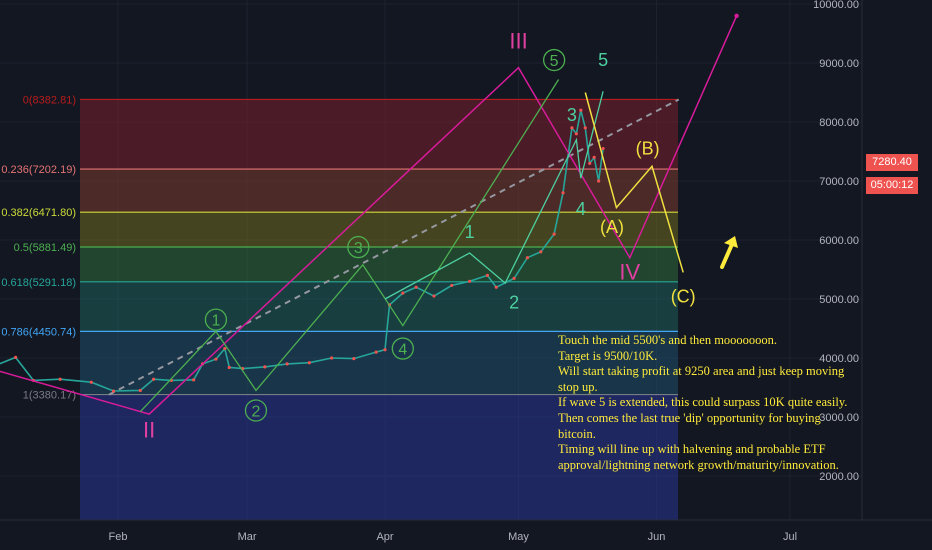 The image size is (932, 550). Describe the element at coordinates (839, 300) in the screenshot. I see `price-tick-label: 5000.00` at that location.